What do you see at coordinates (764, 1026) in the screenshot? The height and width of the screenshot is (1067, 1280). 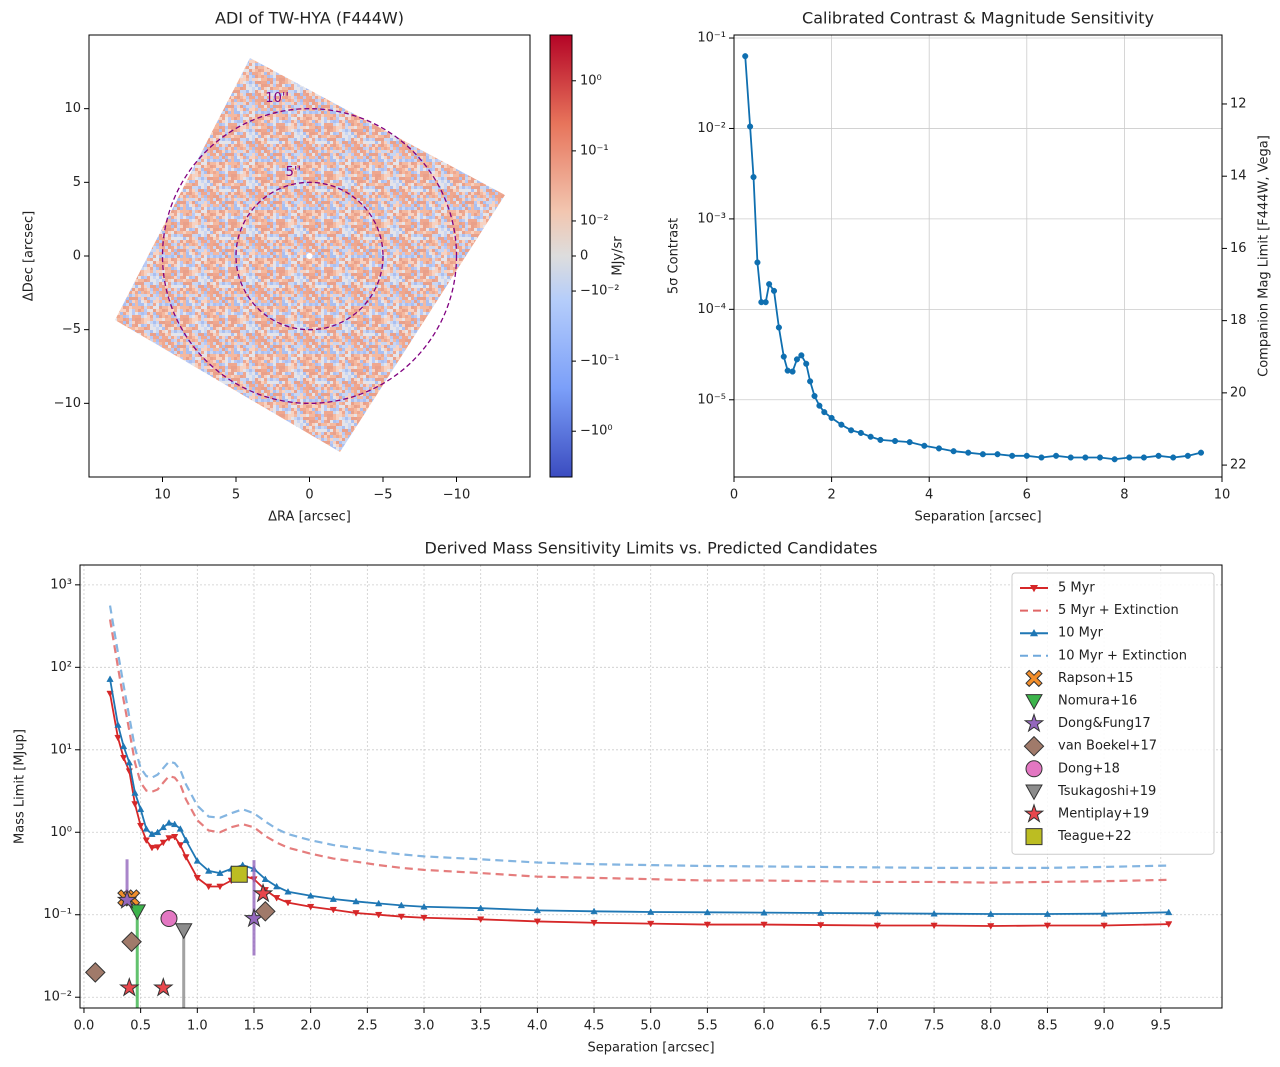 I see `x-tick-label: 6.0` at bounding box center [764, 1026].